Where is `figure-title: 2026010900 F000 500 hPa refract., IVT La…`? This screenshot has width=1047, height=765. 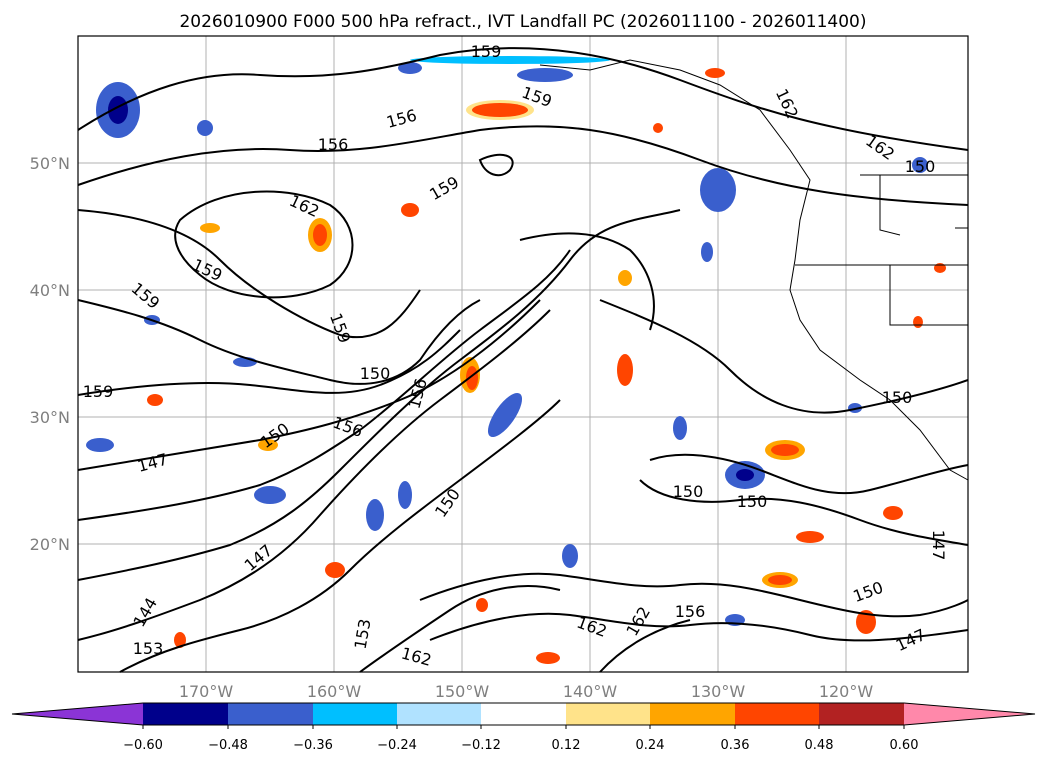
figure-title: 2026010900 F000 500 hPa refract., IVT La… is located at coordinates (522, 22).